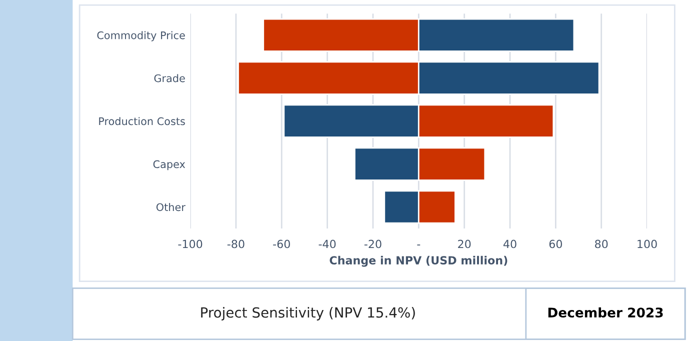 The width and height of the screenshot is (692, 341). I want to click on x-tick-label: 40, so click(509, 244).